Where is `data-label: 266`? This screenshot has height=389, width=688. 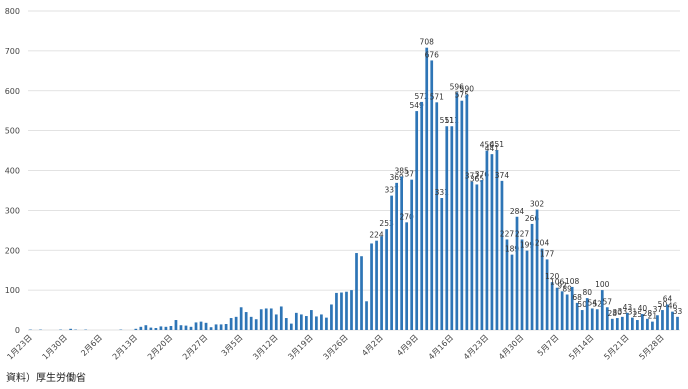 data-label: 266 is located at coordinates (532, 218).